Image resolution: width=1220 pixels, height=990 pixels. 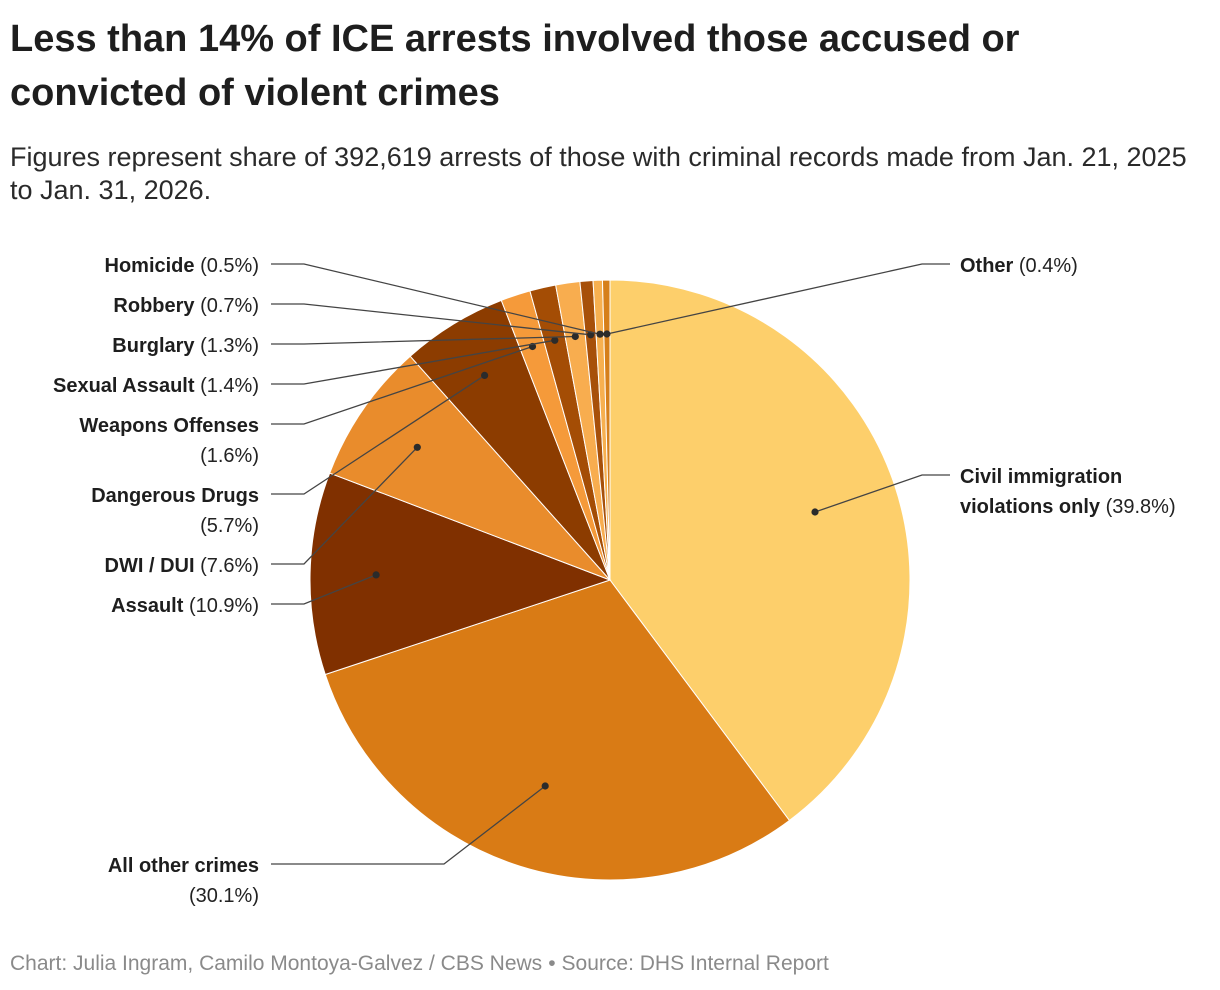 What do you see at coordinates (227, 566) in the screenshot?
I see `label-pct: (7.6%)` at bounding box center [227, 566].